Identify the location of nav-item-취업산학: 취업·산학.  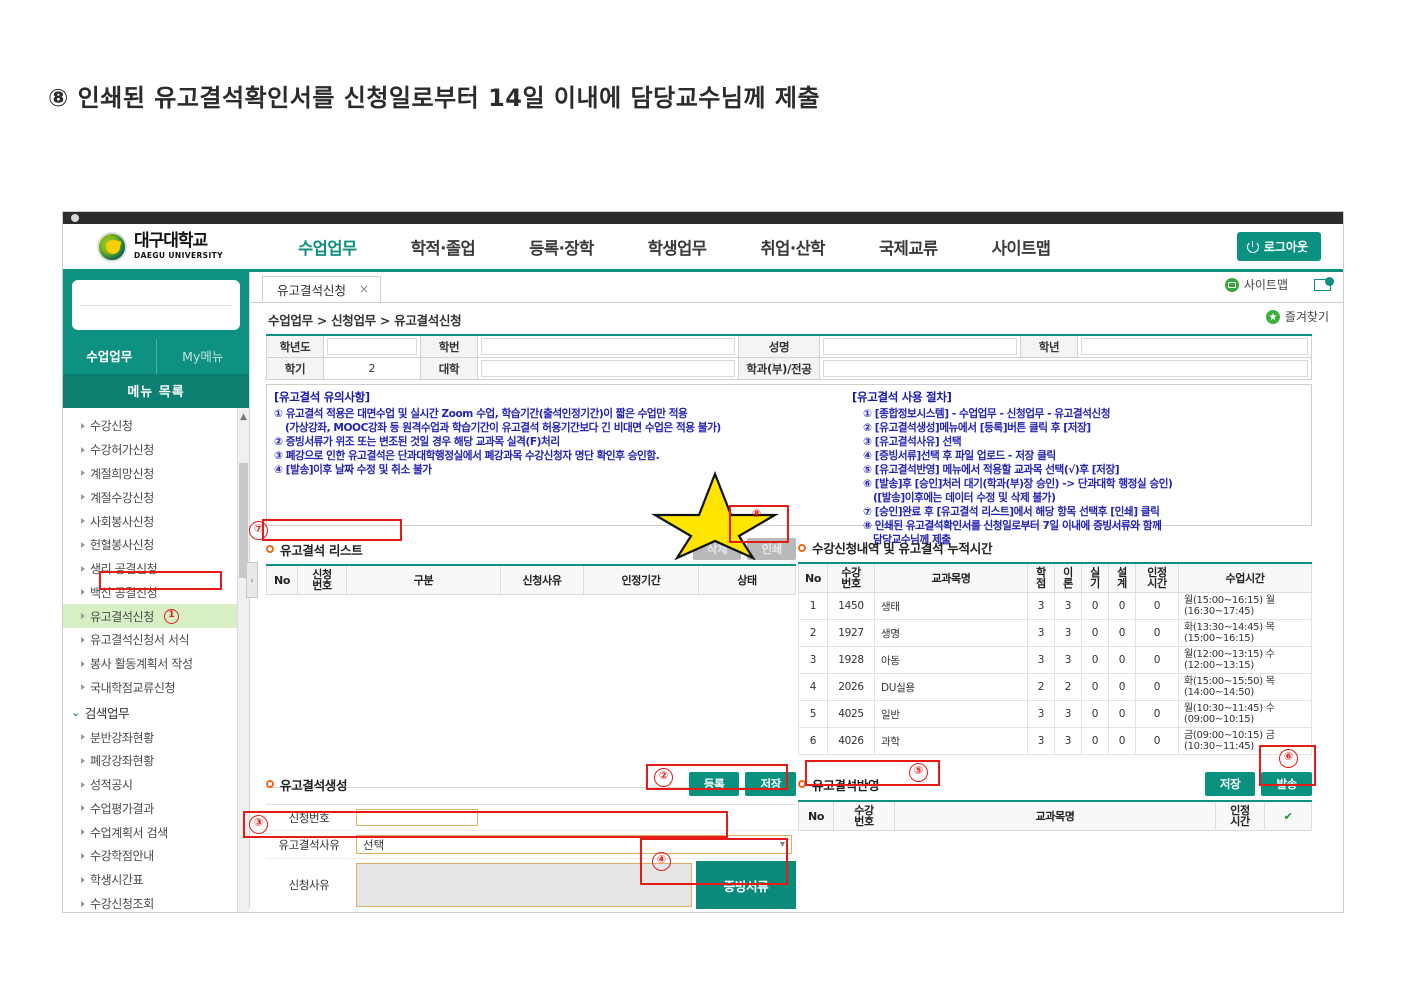
(792, 248).